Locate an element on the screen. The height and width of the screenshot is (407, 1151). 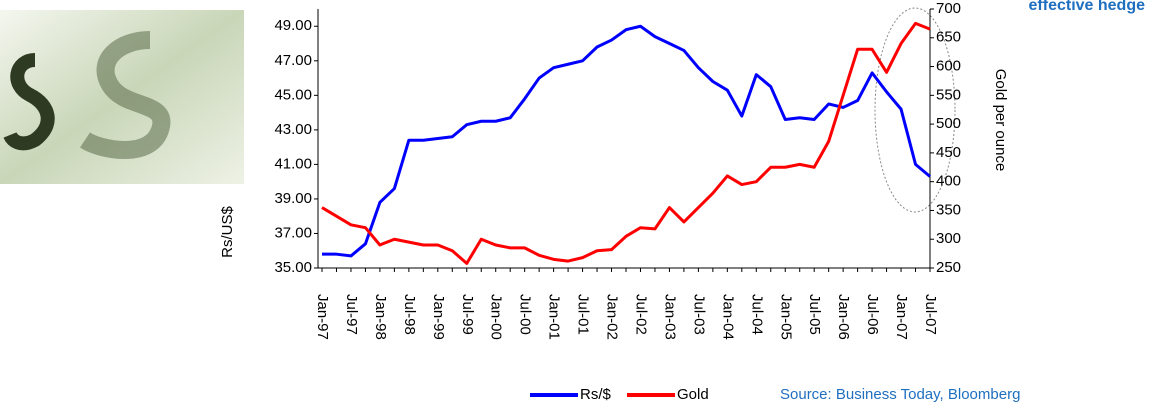
x-tick-label: Jul-01 is located at coordinates (583, 314).